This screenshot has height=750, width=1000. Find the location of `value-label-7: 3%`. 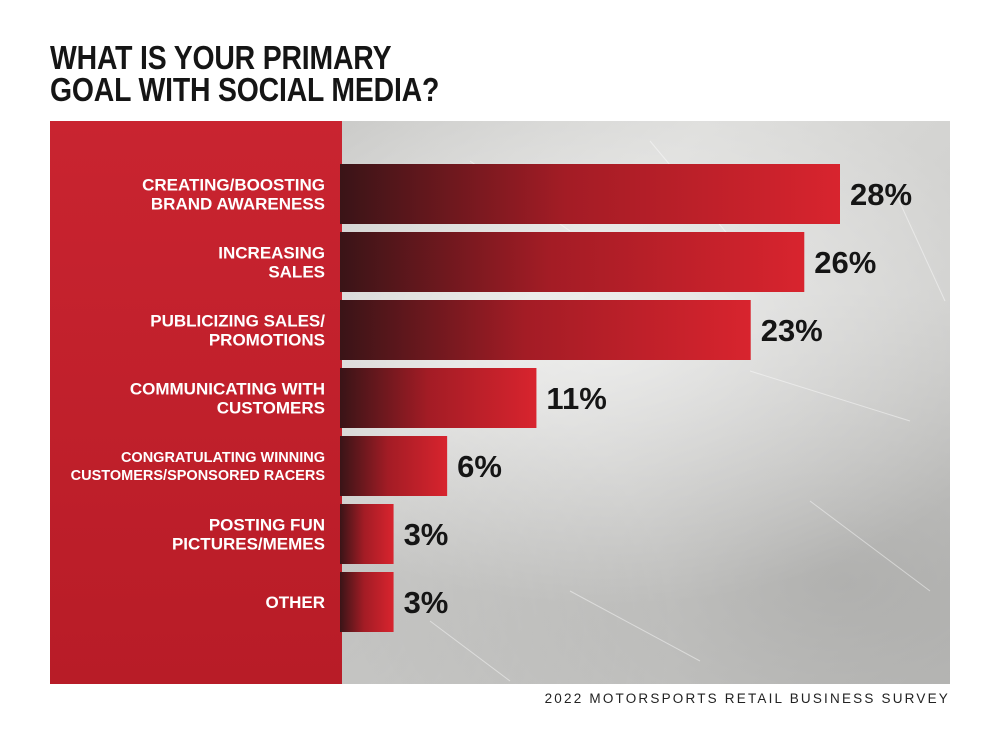

value-label-7: 3% is located at coordinates (426, 602).